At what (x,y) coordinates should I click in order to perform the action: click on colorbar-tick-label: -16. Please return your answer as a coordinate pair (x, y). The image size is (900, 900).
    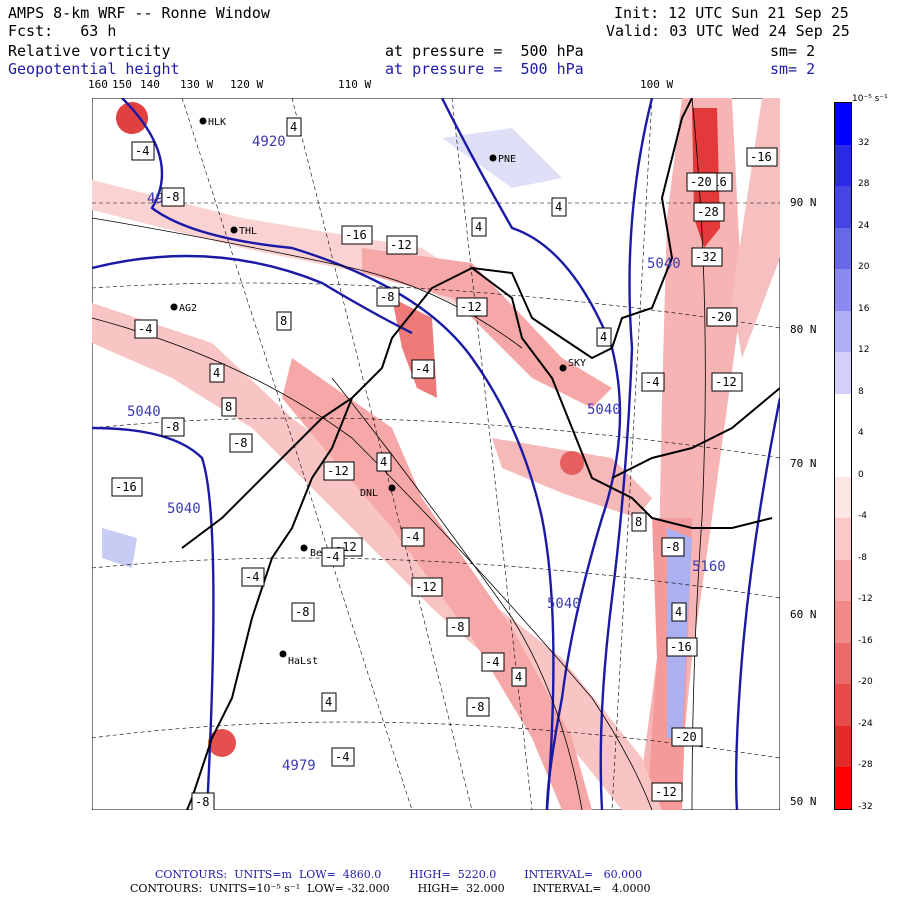
    Looking at the image, I should click on (865, 640).